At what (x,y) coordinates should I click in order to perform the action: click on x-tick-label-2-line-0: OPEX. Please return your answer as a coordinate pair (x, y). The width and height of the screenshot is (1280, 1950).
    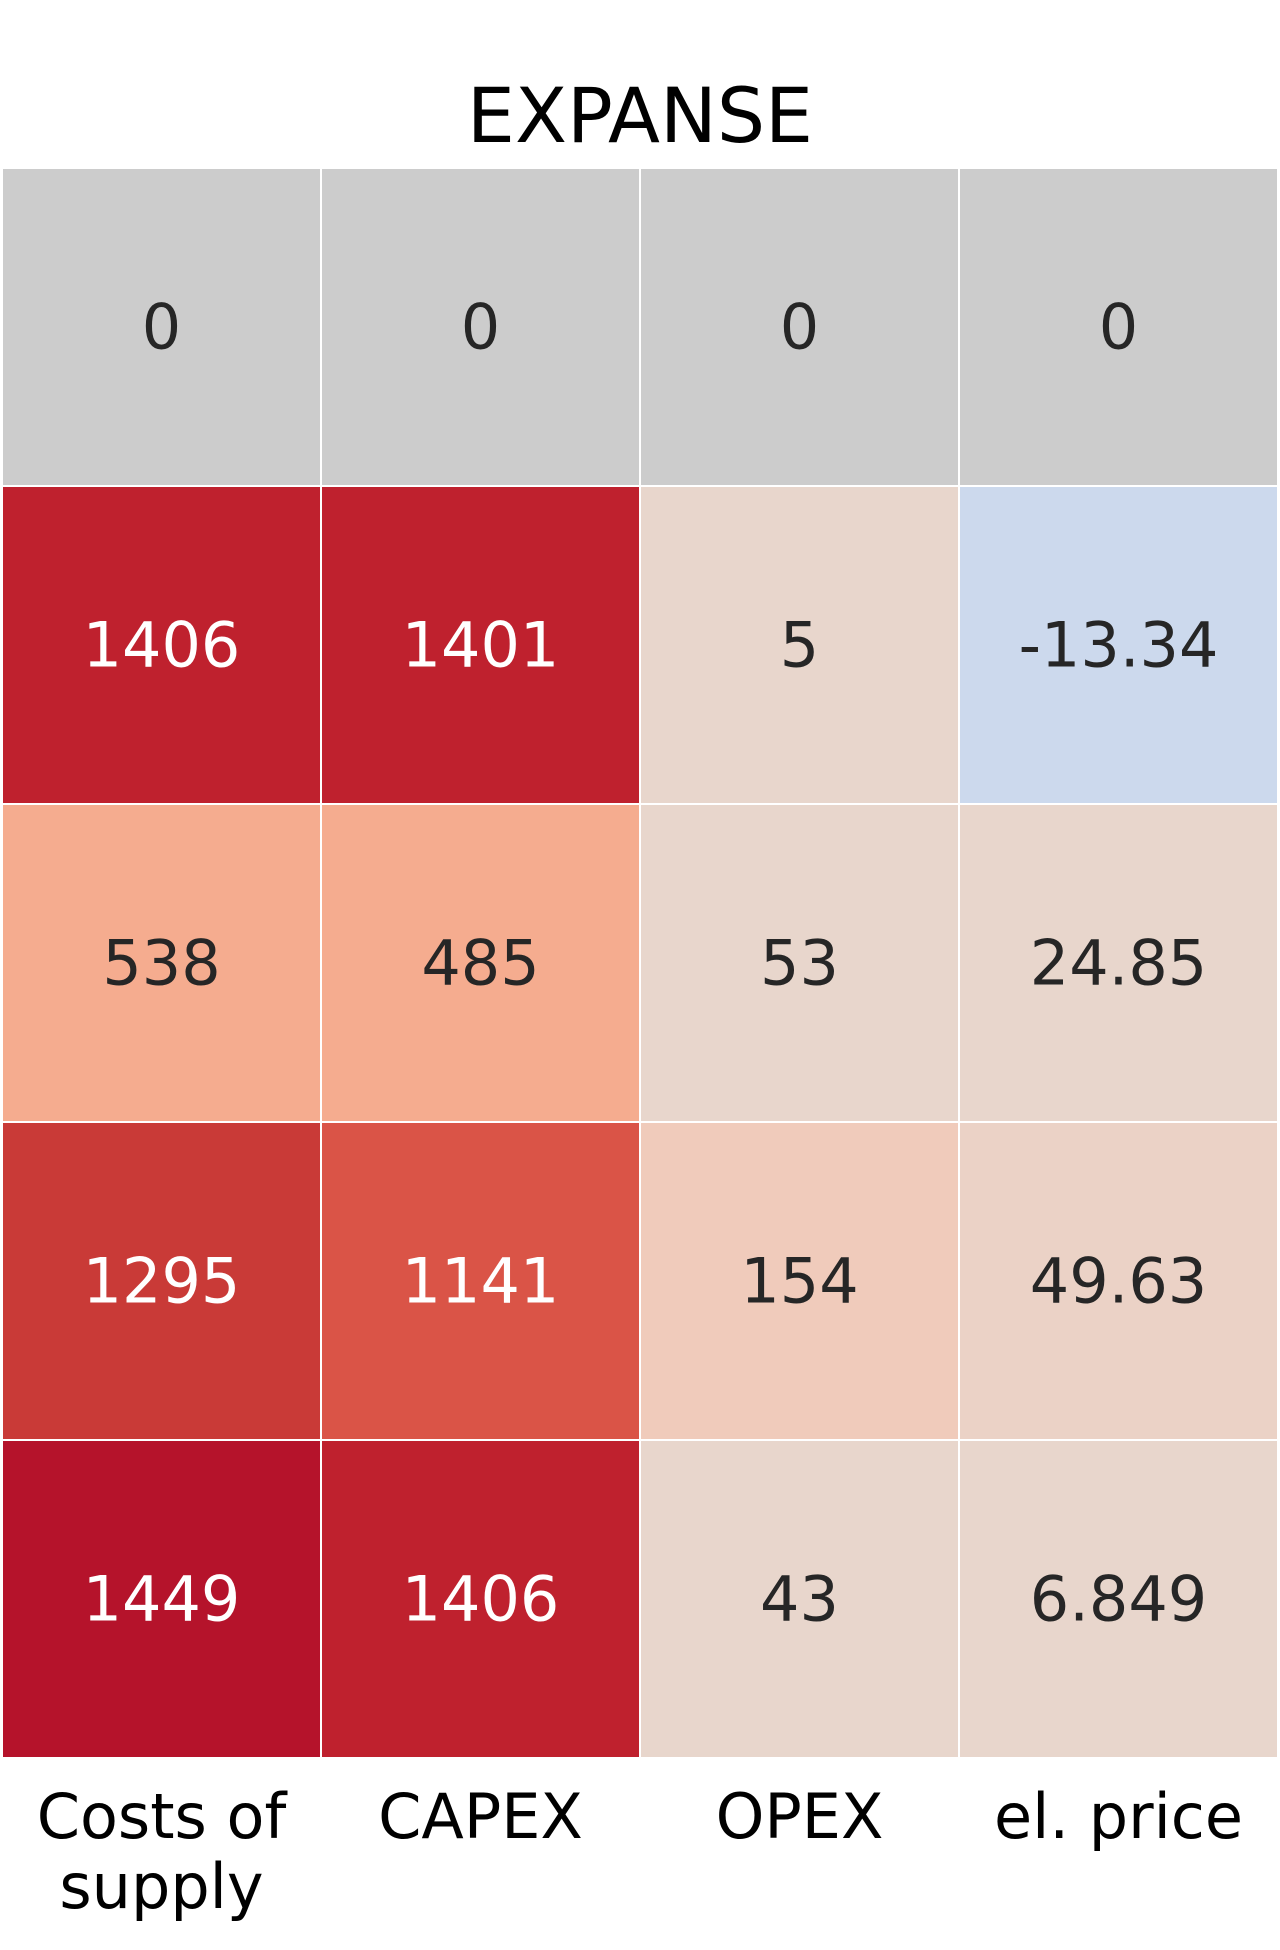
    Looking at the image, I should click on (800, 1816).